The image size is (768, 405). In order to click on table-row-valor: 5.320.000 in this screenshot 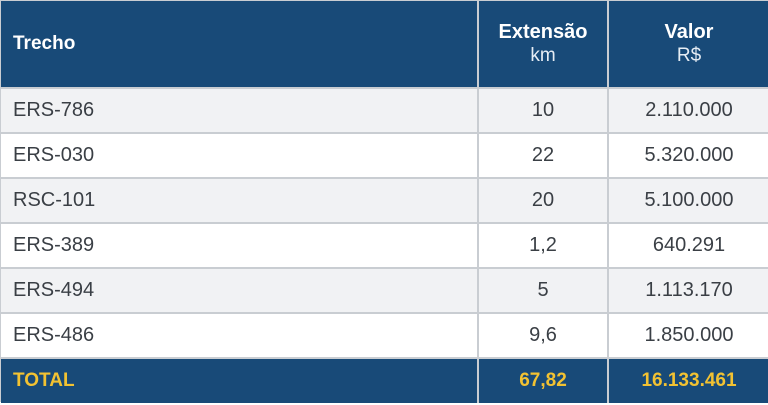, I will do `click(688, 156)`.